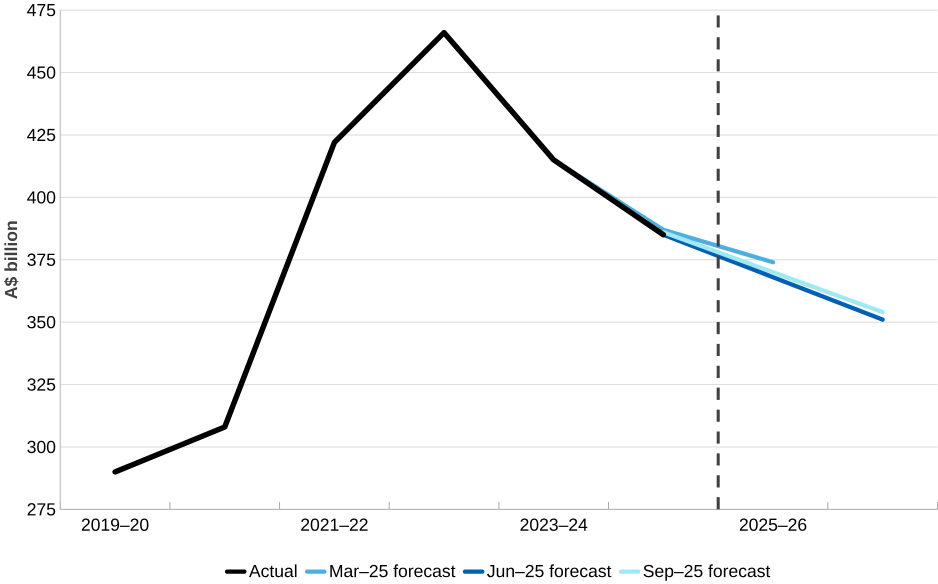 The image size is (938, 584). I want to click on x-tick-label: 2025–26, so click(773, 525).